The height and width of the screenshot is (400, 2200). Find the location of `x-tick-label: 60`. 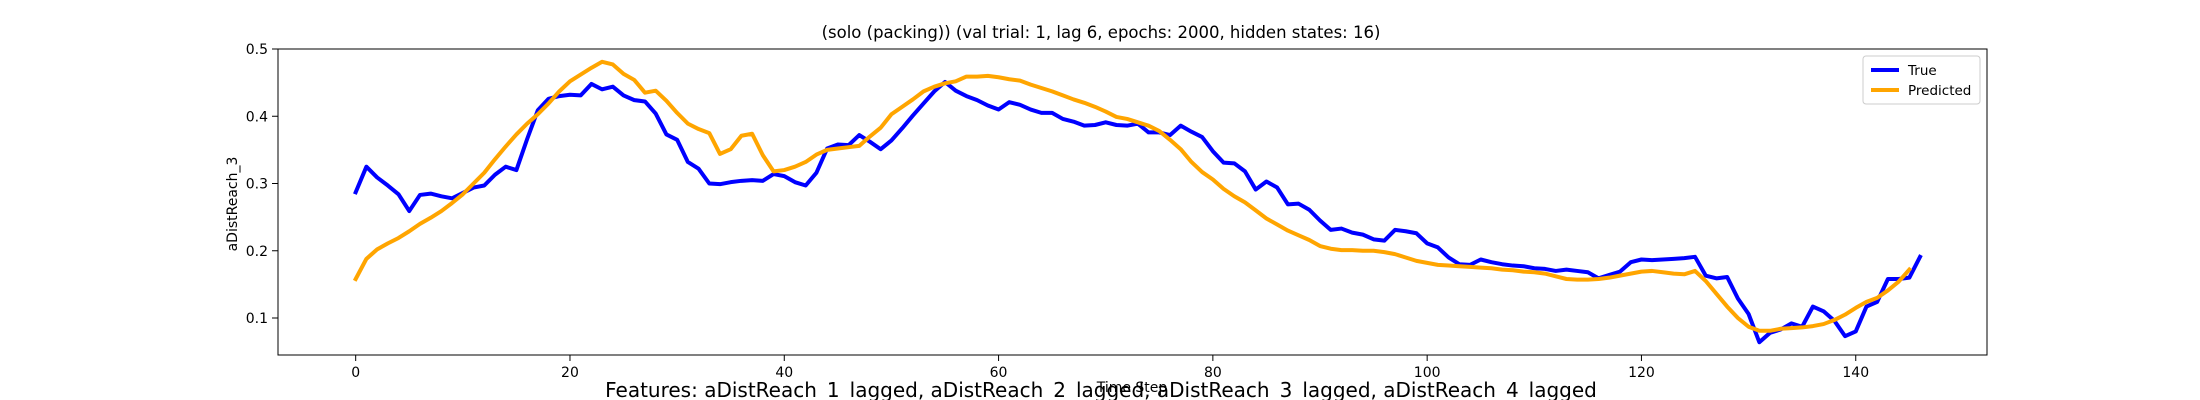

x-tick-label: 60 is located at coordinates (999, 373).